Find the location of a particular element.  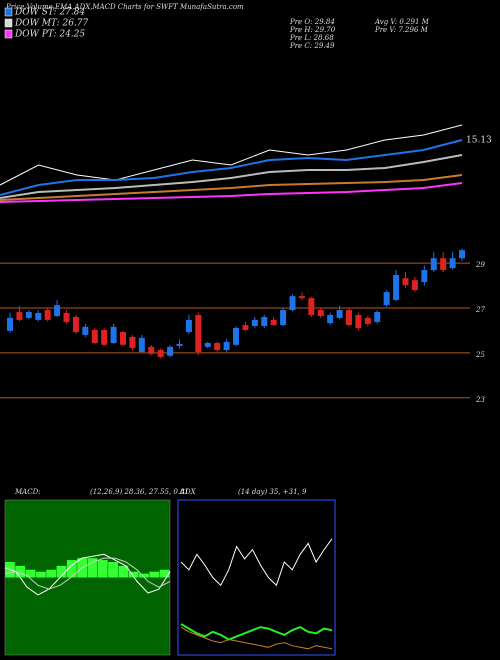

panel-params: (12,26,9) 28.36, 27.55, 0.81 is located at coordinates (139, 492).